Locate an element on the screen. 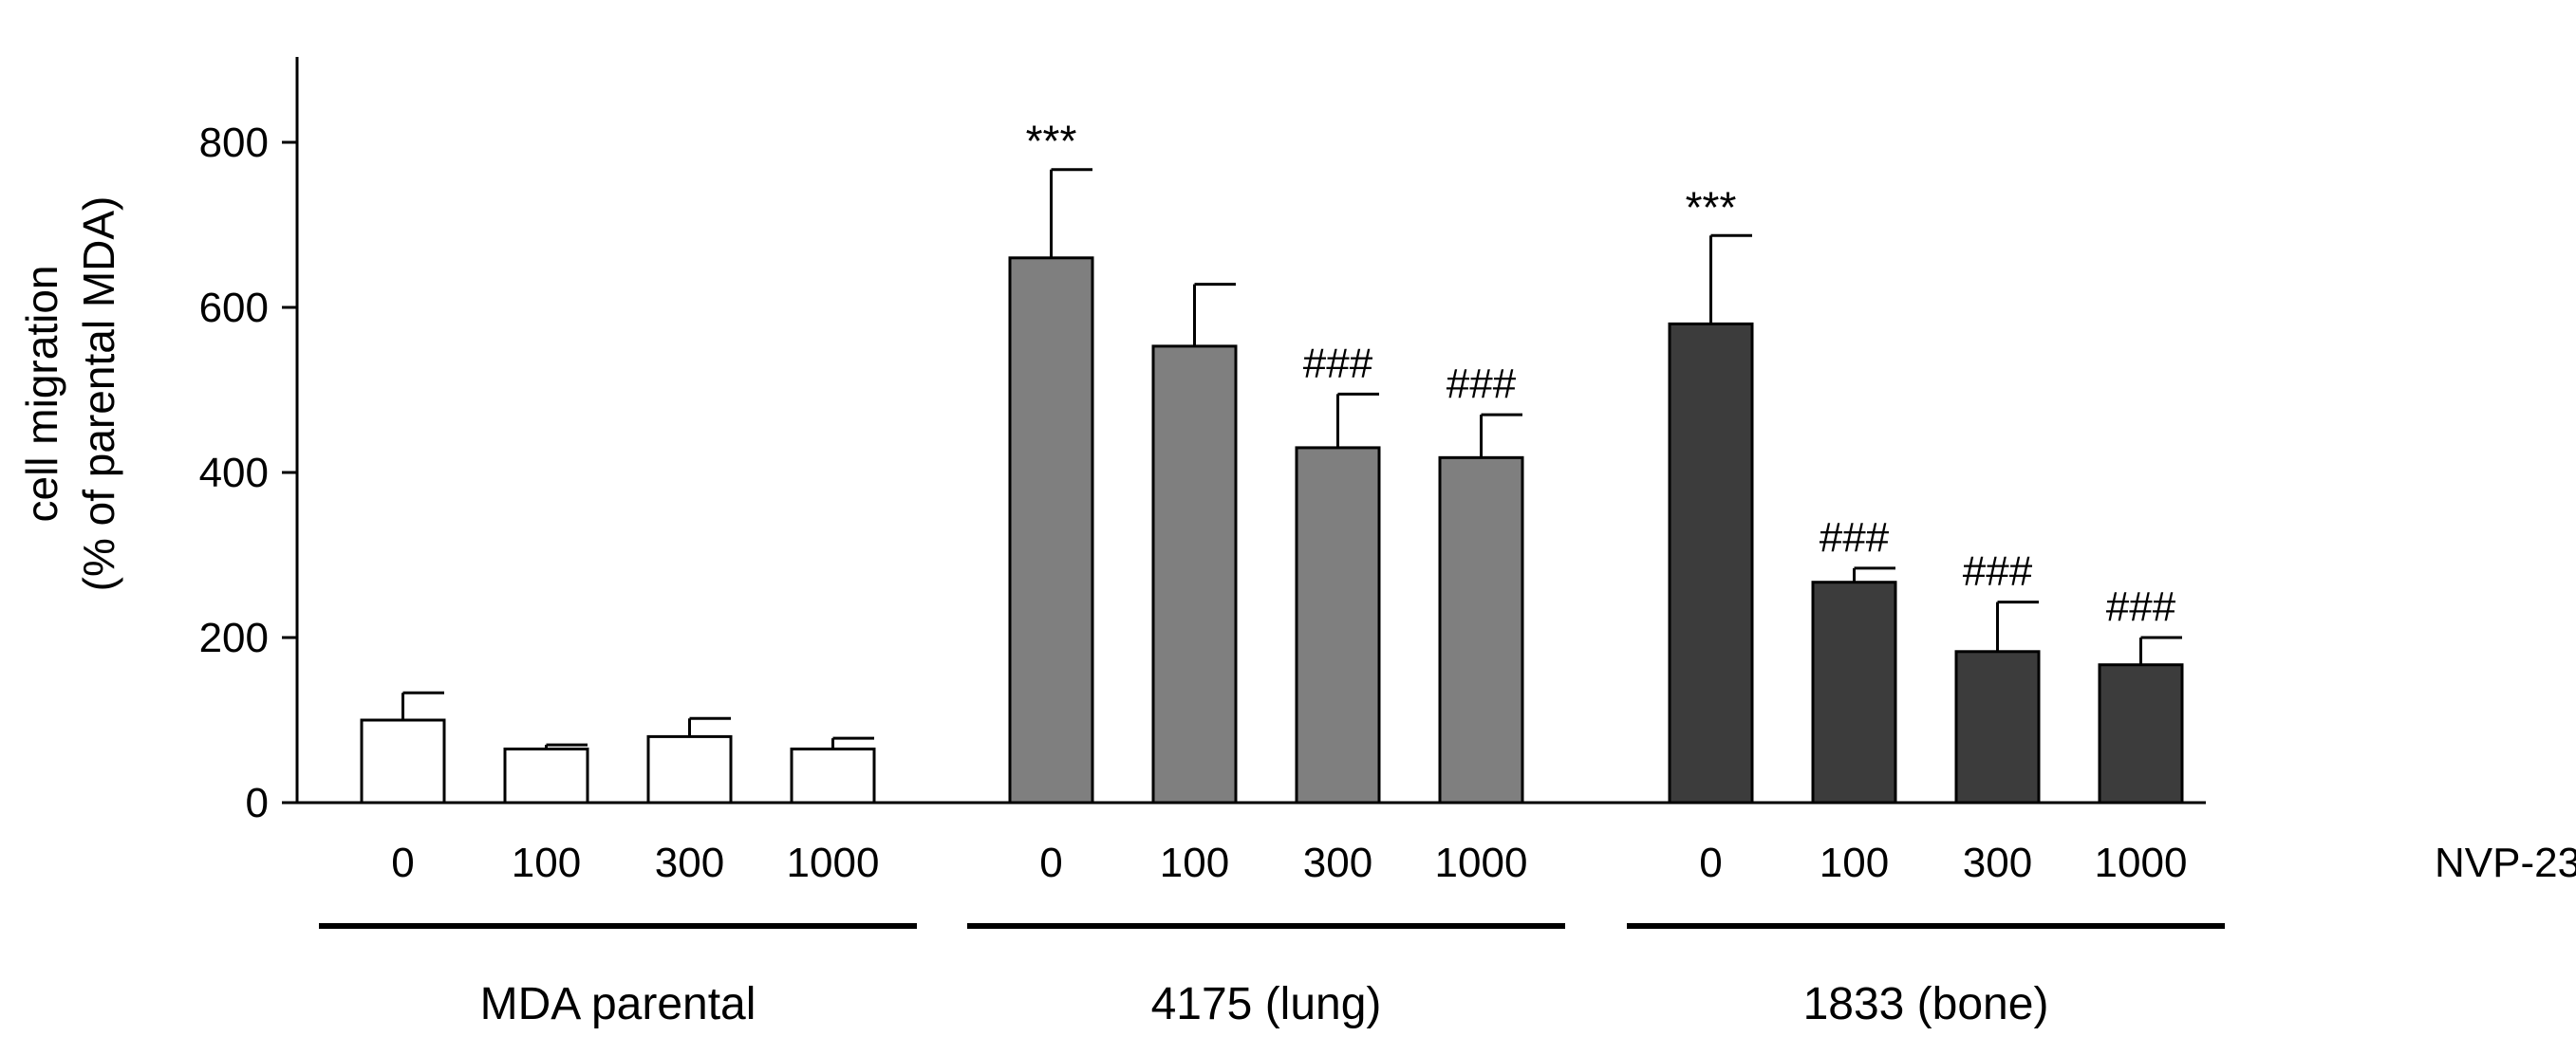 The image size is (2576, 1055). y-axis-label: cell migration (% of parental MDA) is located at coordinates (70, 394).